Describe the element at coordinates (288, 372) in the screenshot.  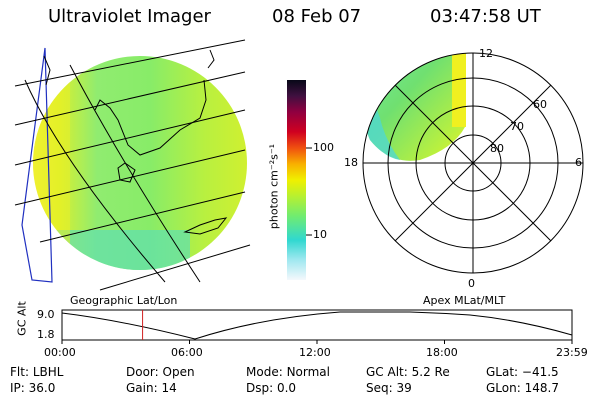
I see `status-mode: Mode: Normal` at that location.